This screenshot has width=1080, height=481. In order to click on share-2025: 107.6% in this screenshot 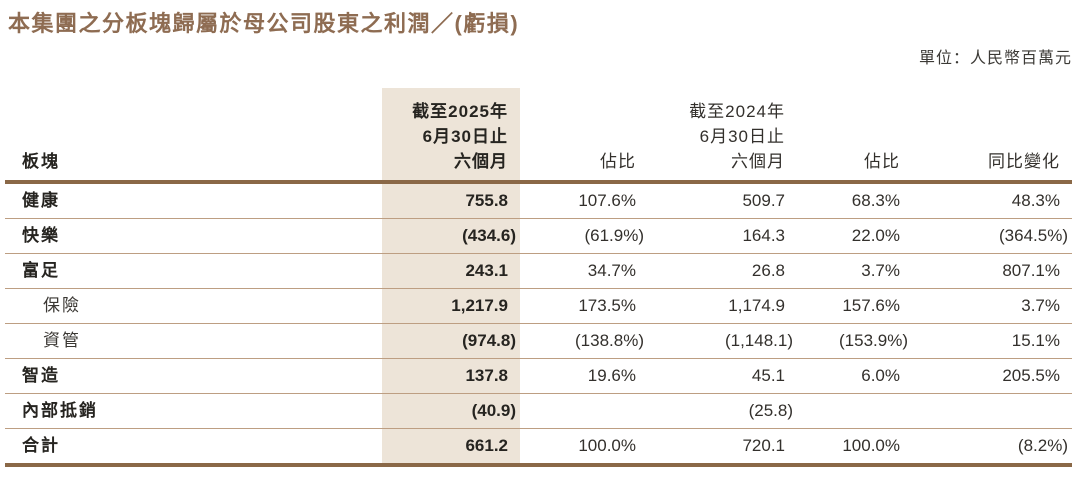, I will do `click(607, 200)`.